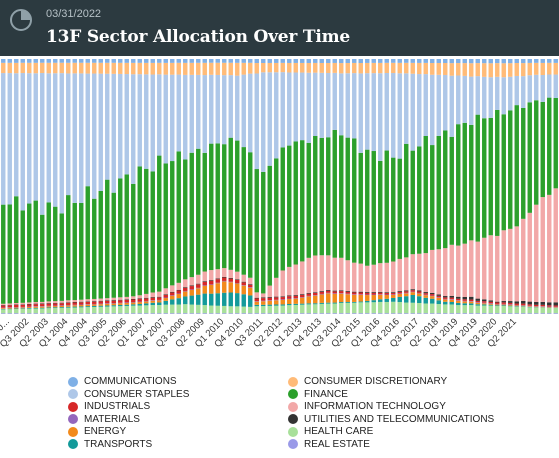 The image size is (559, 458). What do you see at coordinates (367, 382) in the screenshot?
I see `legend-item-consumer-discretionary: CONSUMER DISCRETIONARY` at bounding box center [367, 382].